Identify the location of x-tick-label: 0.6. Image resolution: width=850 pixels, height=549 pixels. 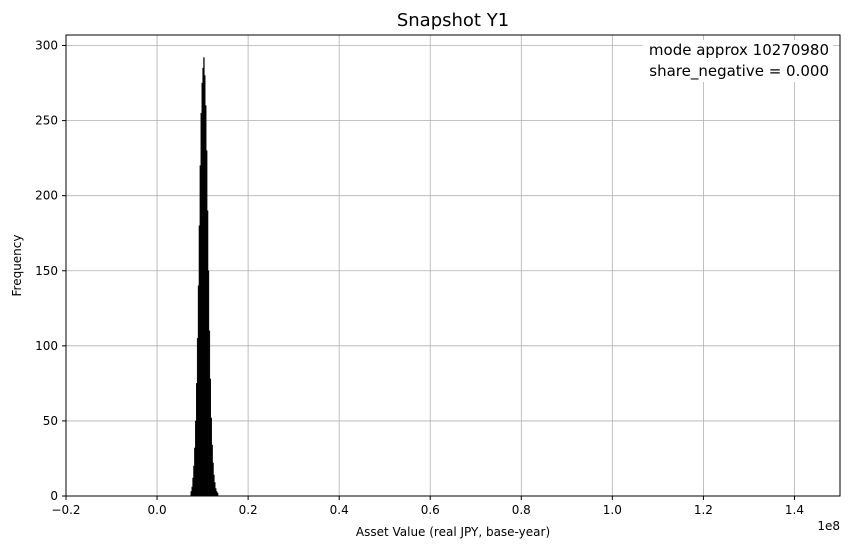
(430, 510).